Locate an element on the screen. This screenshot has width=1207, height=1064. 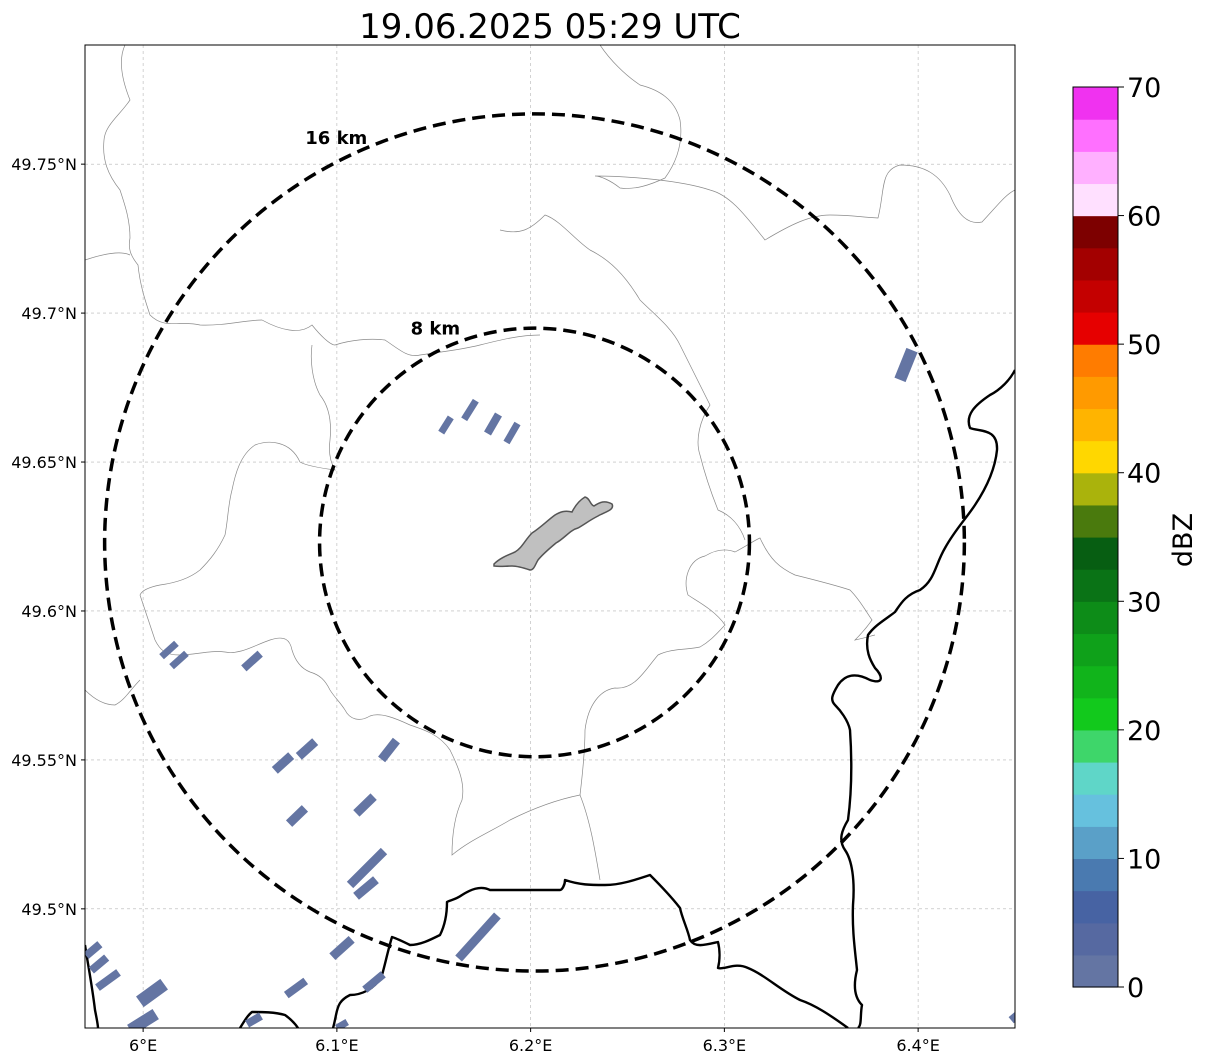
lat-tick-label: 49.65°N is located at coordinates (44, 462).